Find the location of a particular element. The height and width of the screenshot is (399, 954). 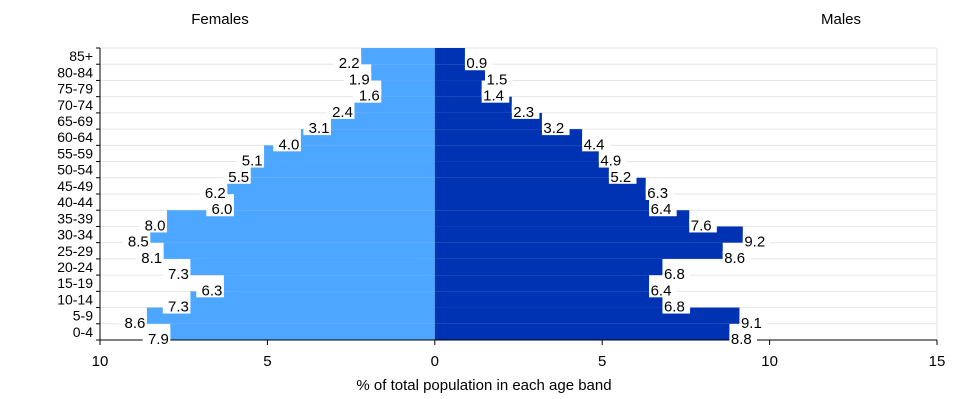

female-value-label: 6.0 is located at coordinates (222, 209).